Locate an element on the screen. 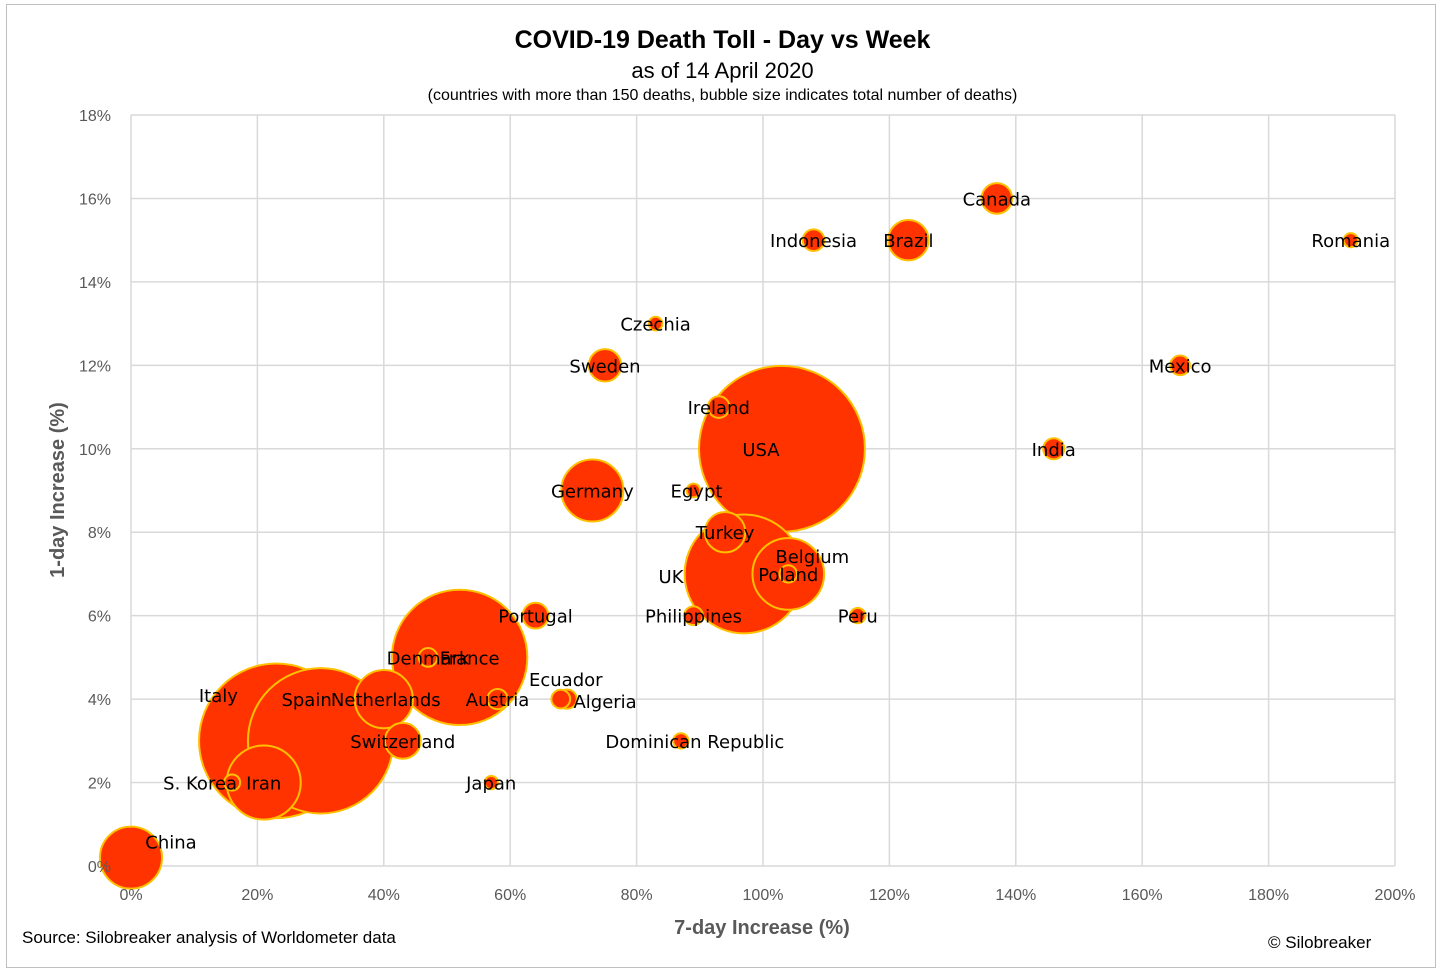 Image resolution: width=1445 pixels, height=975 pixels. bubble-indonesia is located at coordinates (813, 240).